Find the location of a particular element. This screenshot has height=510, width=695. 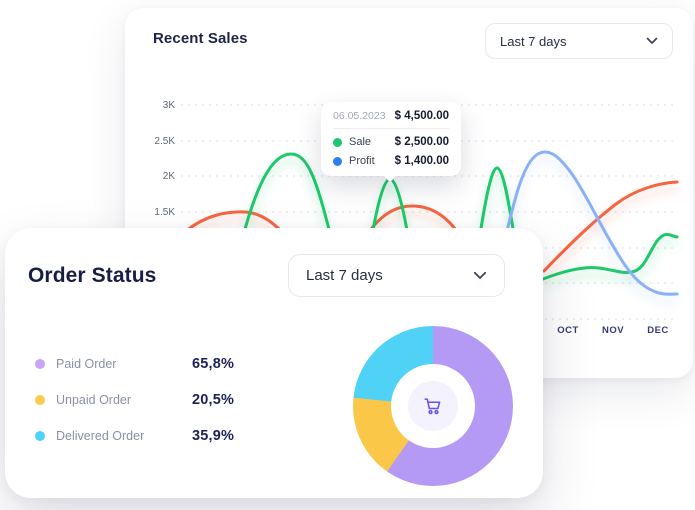

svg-text: 2K is located at coordinates (169, 176).